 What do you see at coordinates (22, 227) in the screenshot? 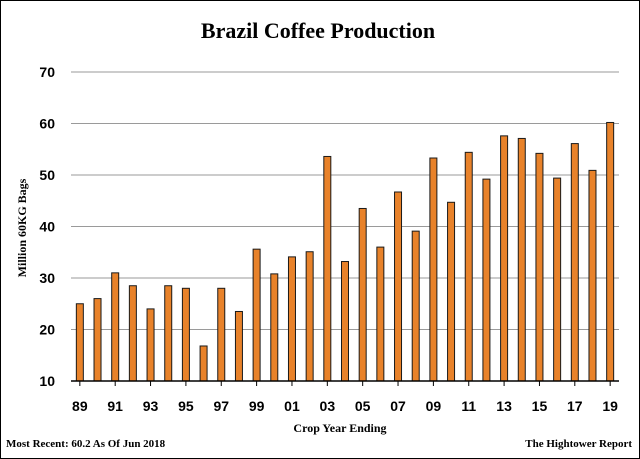
I see `y-axis-label: Million 60KG Bags` at bounding box center [22, 227].